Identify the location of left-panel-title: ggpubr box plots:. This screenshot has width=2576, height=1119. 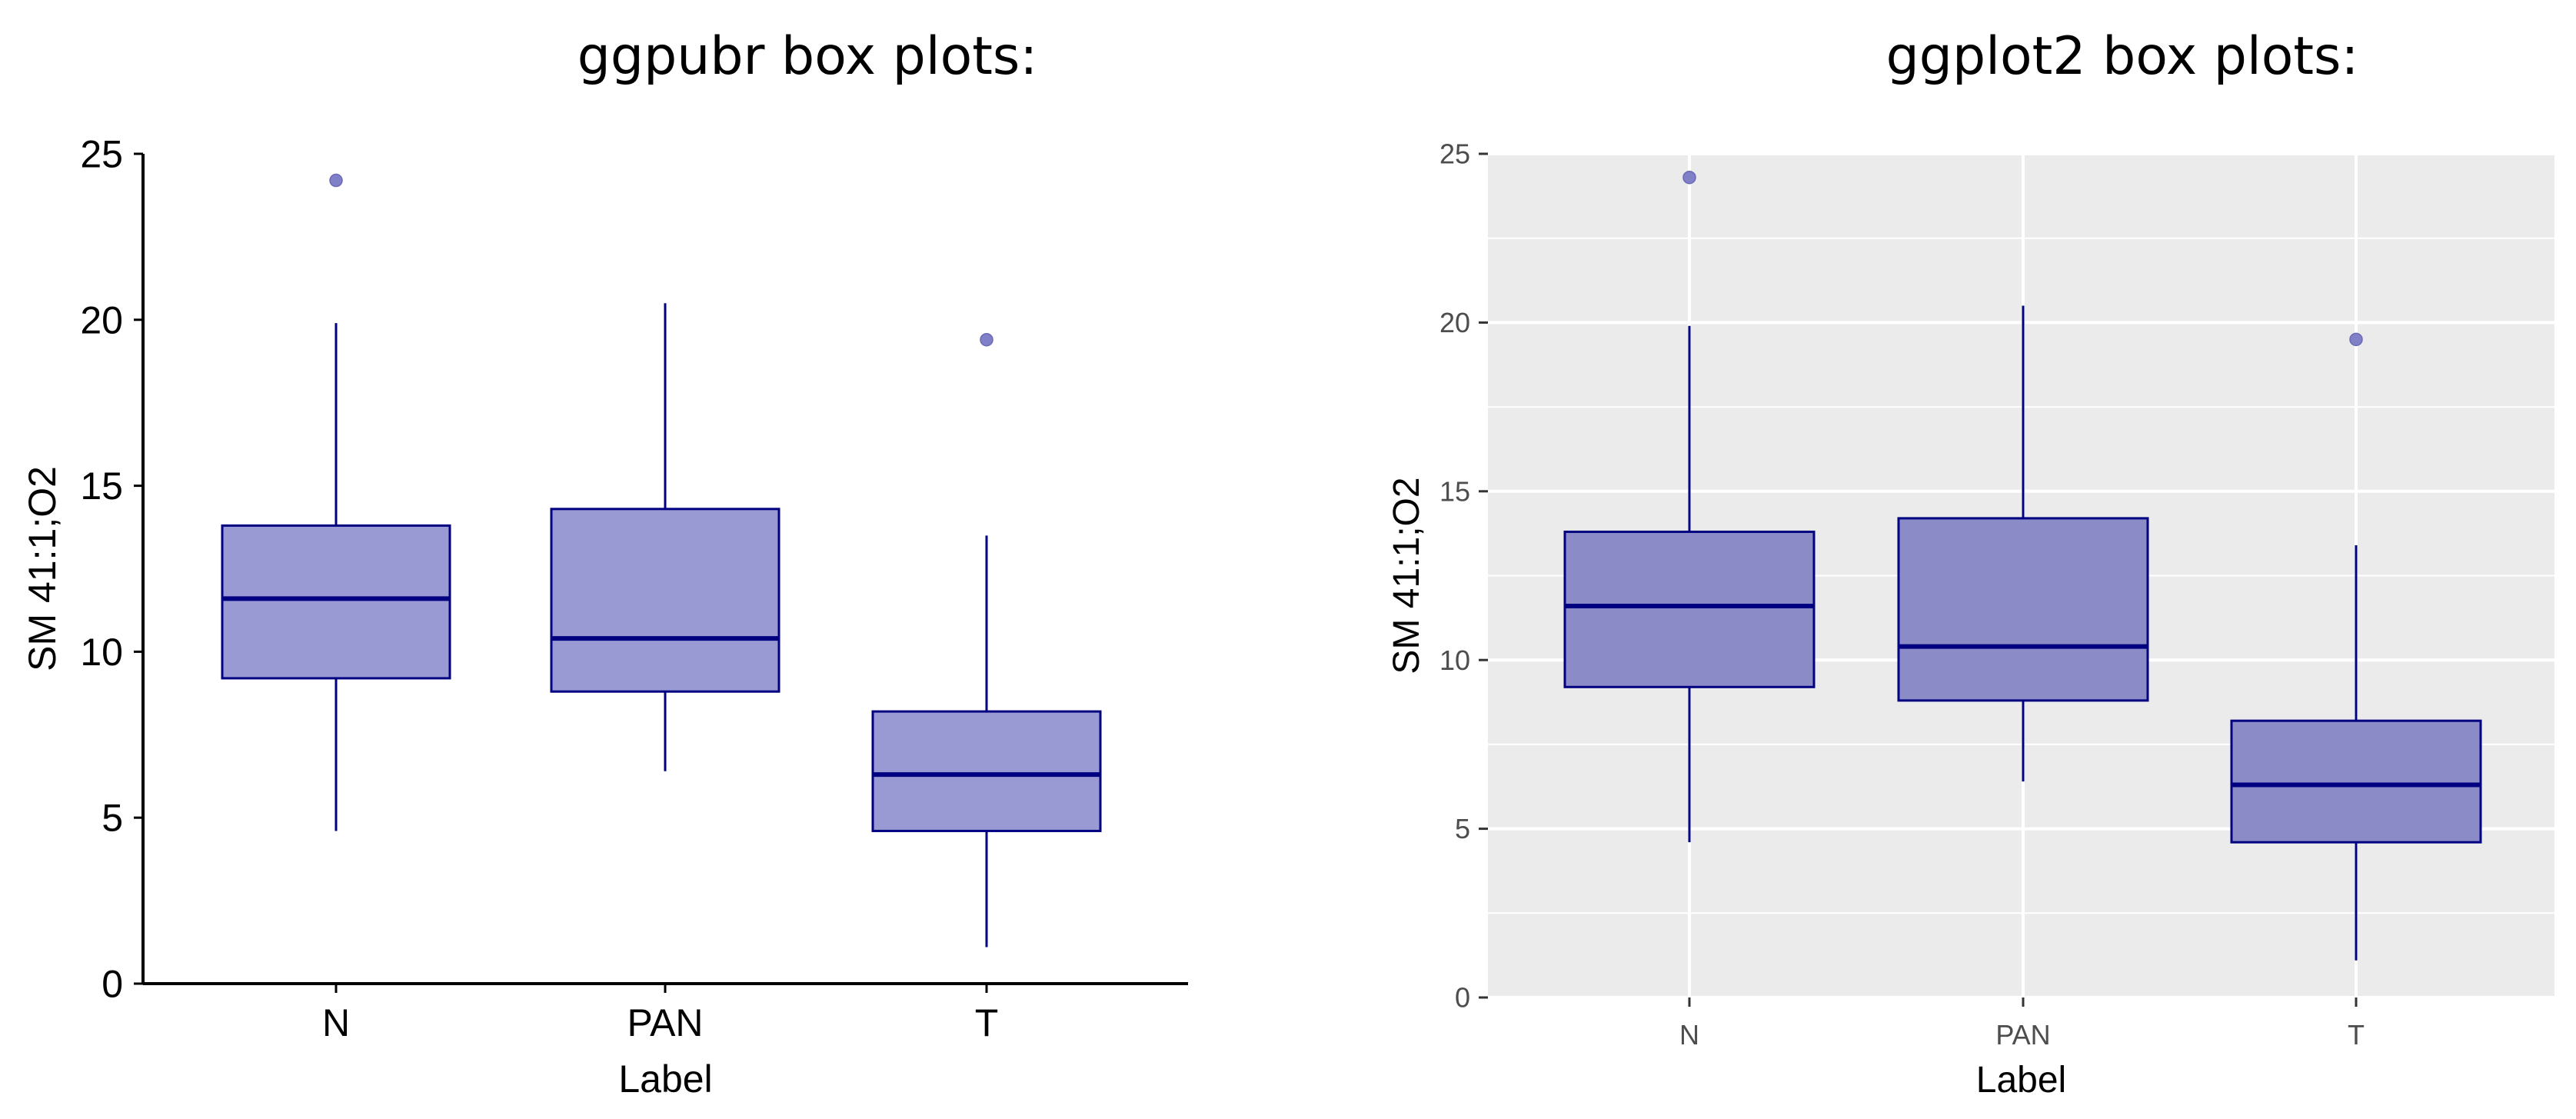
(808, 56).